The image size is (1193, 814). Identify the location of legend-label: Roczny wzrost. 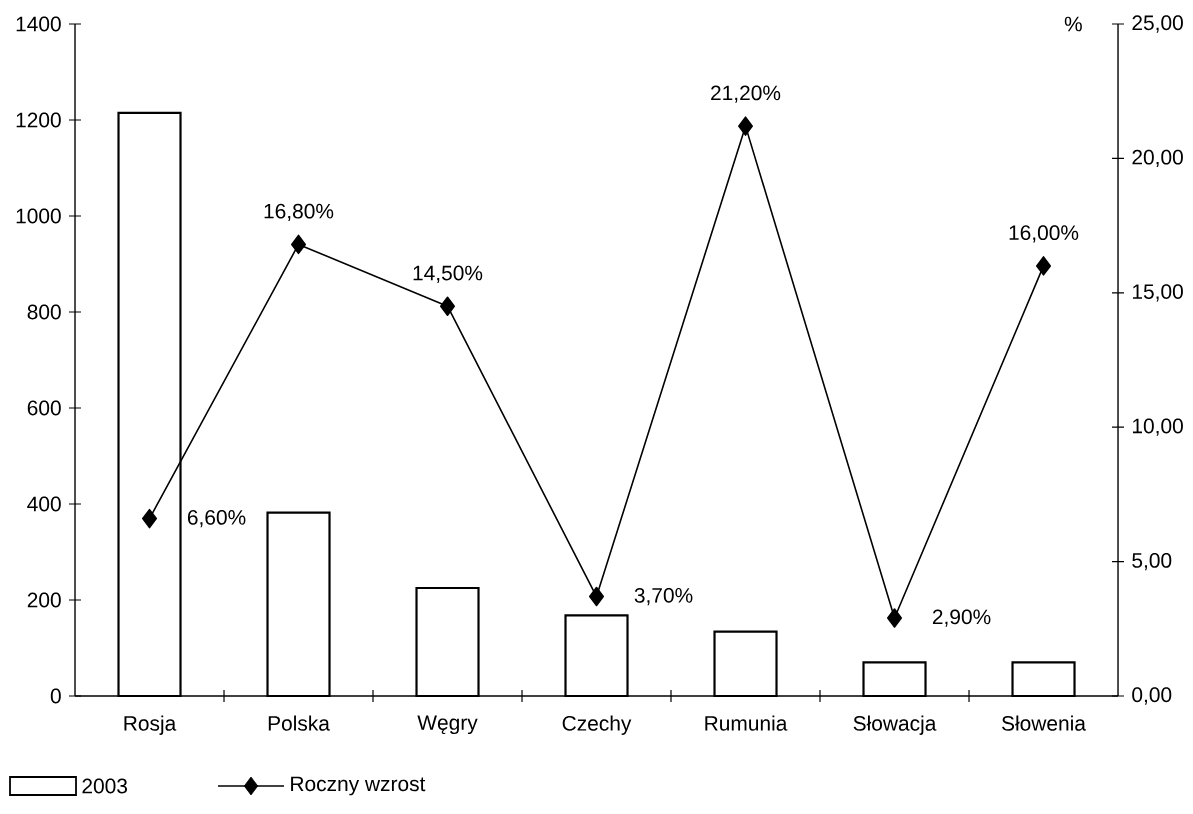
(358, 786).